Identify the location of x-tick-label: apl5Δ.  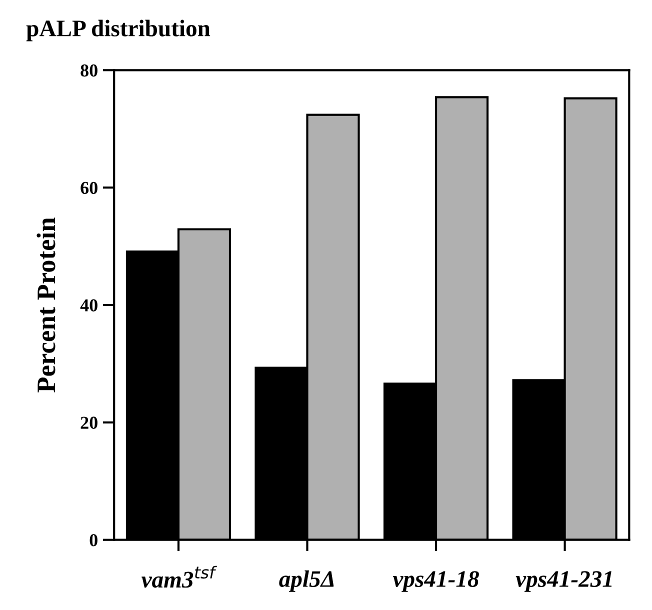
(306, 581).